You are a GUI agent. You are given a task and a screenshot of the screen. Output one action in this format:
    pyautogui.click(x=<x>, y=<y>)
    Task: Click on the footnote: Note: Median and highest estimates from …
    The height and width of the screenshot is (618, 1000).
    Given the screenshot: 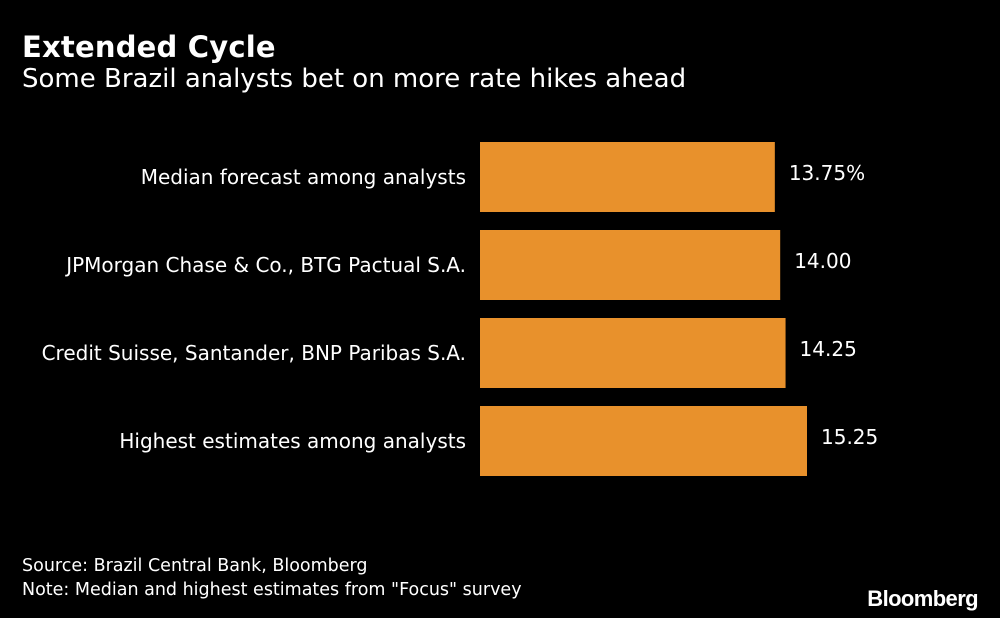 What is the action you would take?
    pyautogui.click(x=272, y=590)
    